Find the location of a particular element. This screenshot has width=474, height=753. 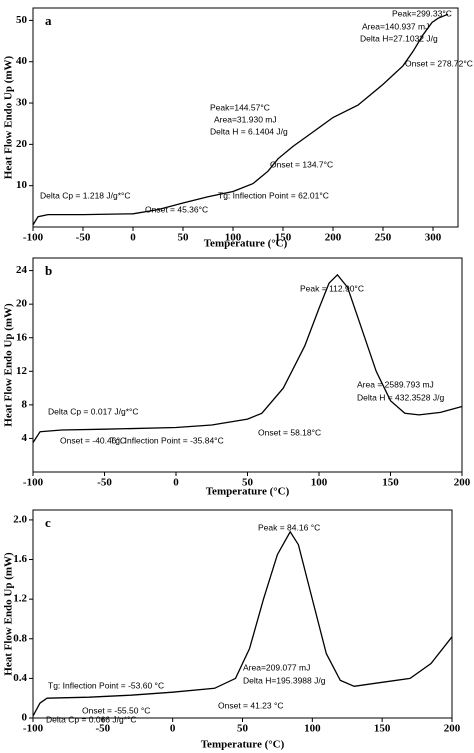

annotation: Onset = -55.50 °C is located at coordinates (116, 710).